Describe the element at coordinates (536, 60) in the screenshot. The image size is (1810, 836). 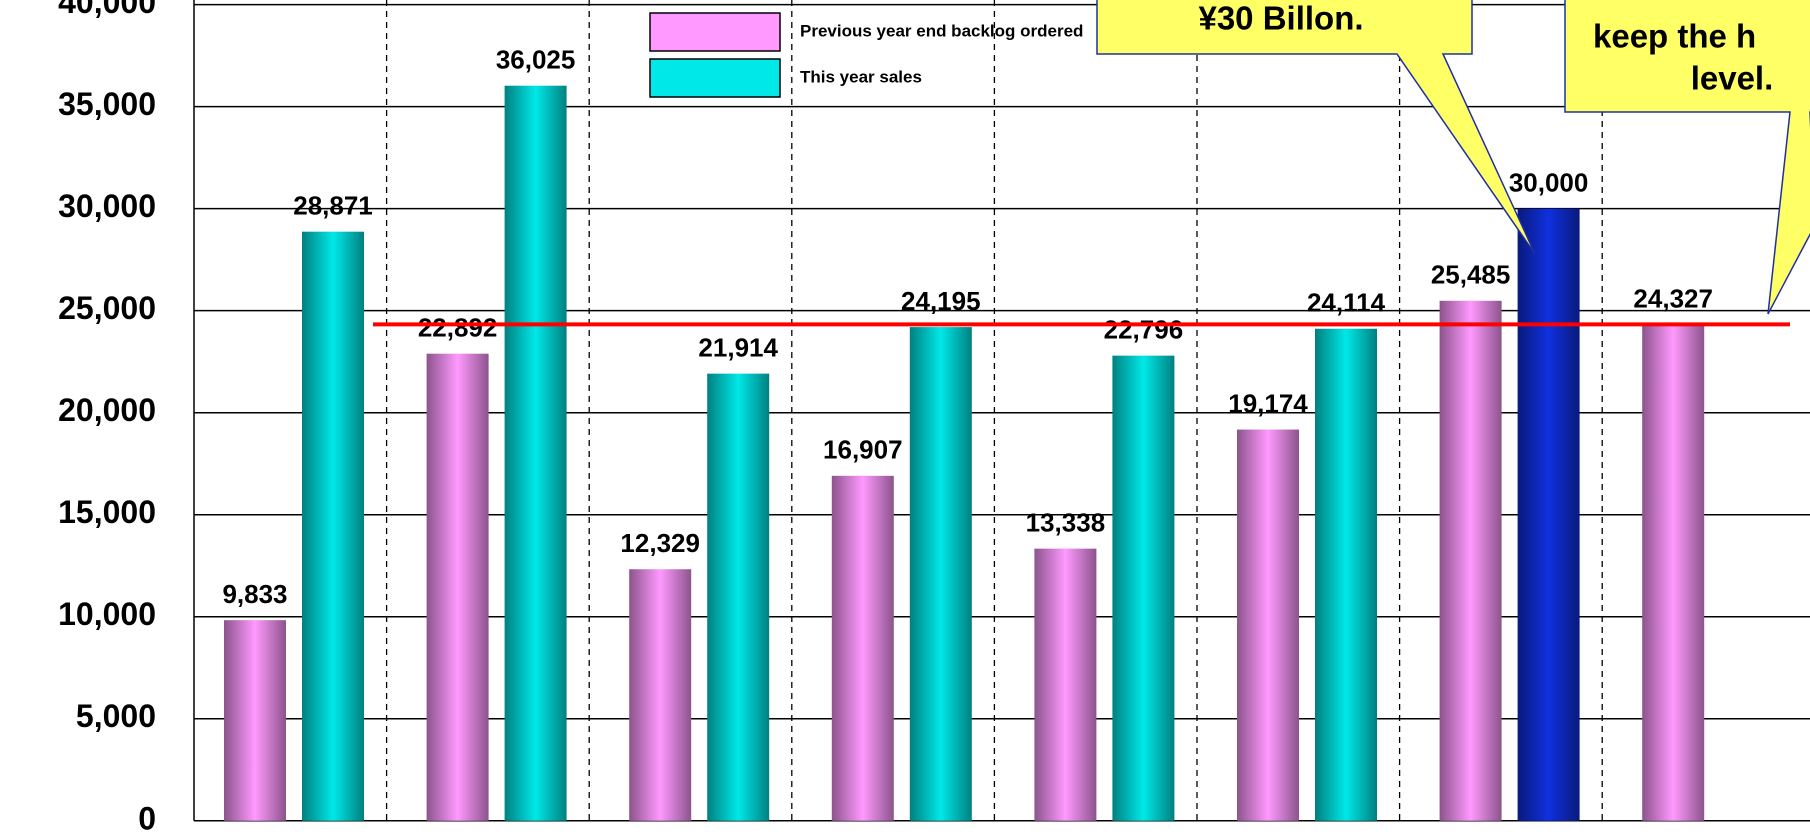
I see `value-label: 36,025` at that location.